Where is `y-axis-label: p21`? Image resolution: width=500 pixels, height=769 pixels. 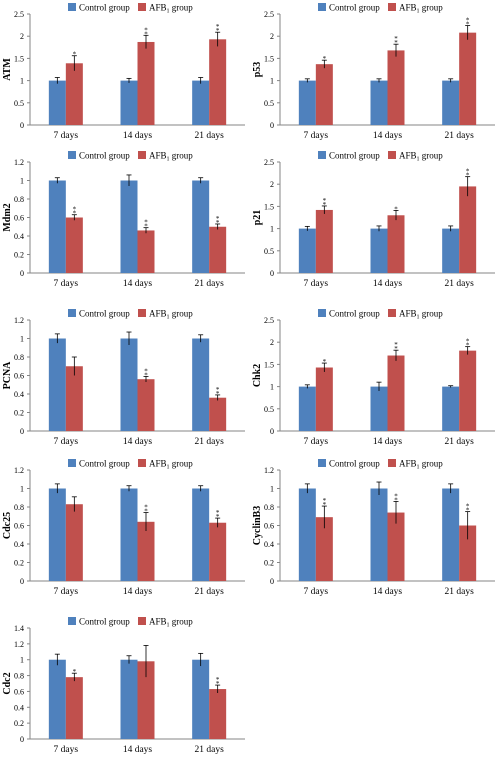 y-axis-label: p21 is located at coordinates (257, 218).